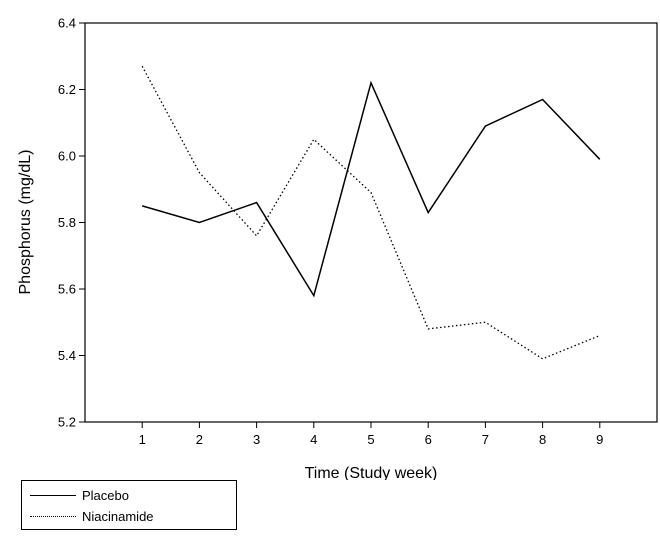  What do you see at coordinates (371, 472) in the screenshot?
I see `x-axis-title: Time (Study week)` at bounding box center [371, 472].